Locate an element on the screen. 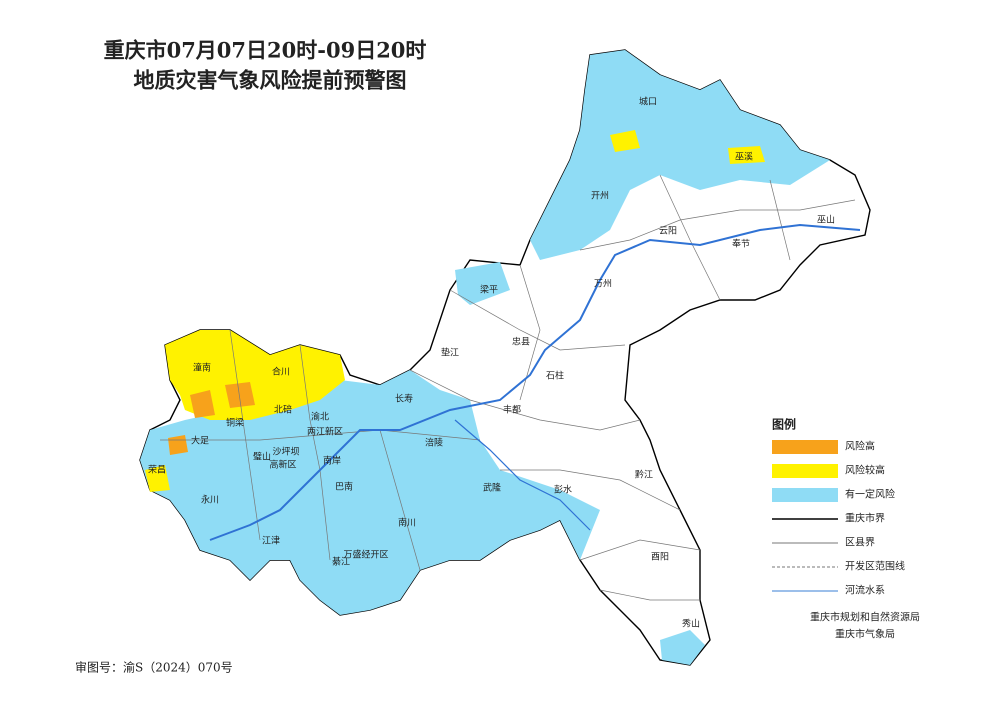 Image resolution: width=1000 pixels, height=706 pixels. district-label: 梁平 is located at coordinates (489, 290).